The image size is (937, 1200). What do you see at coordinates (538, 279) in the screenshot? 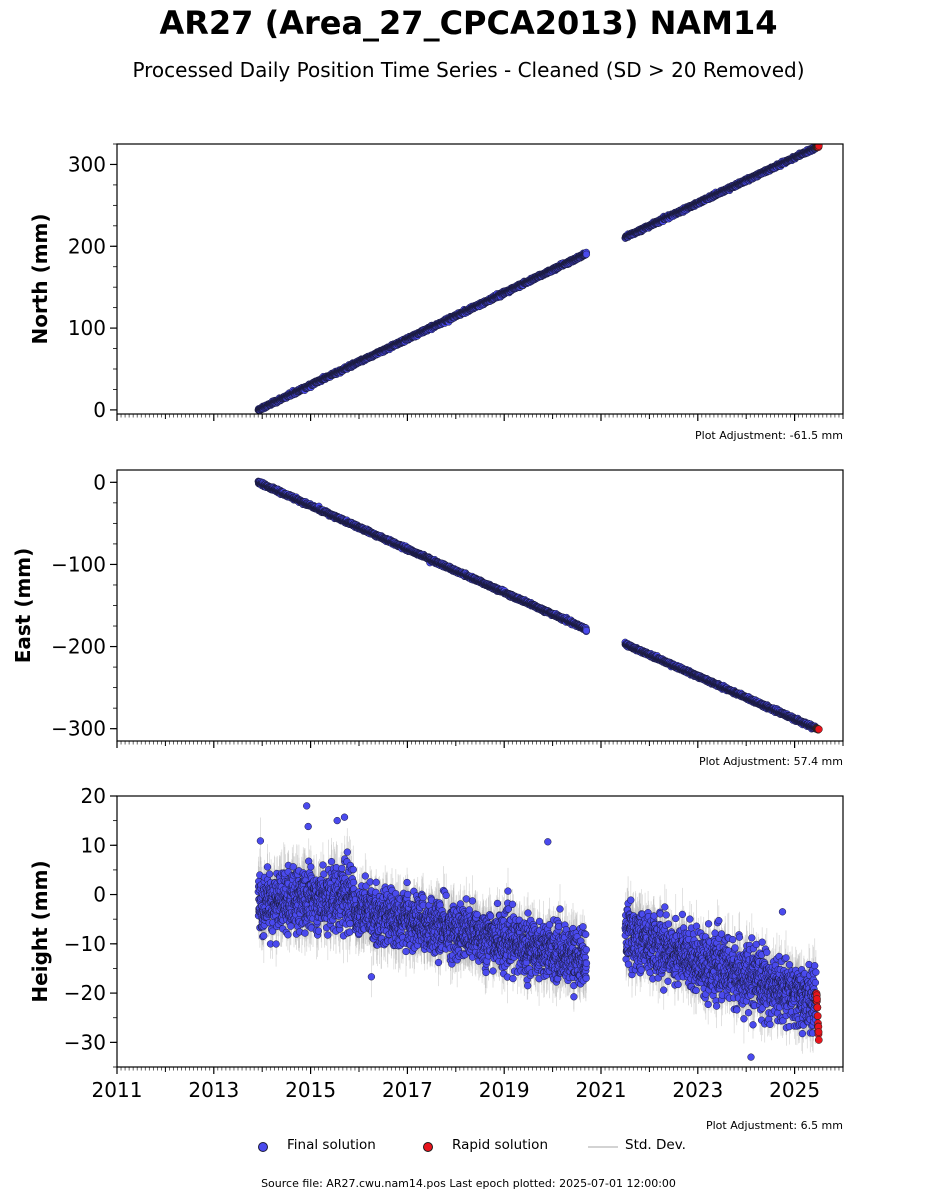
I see `north-points` at bounding box center [538, 279].